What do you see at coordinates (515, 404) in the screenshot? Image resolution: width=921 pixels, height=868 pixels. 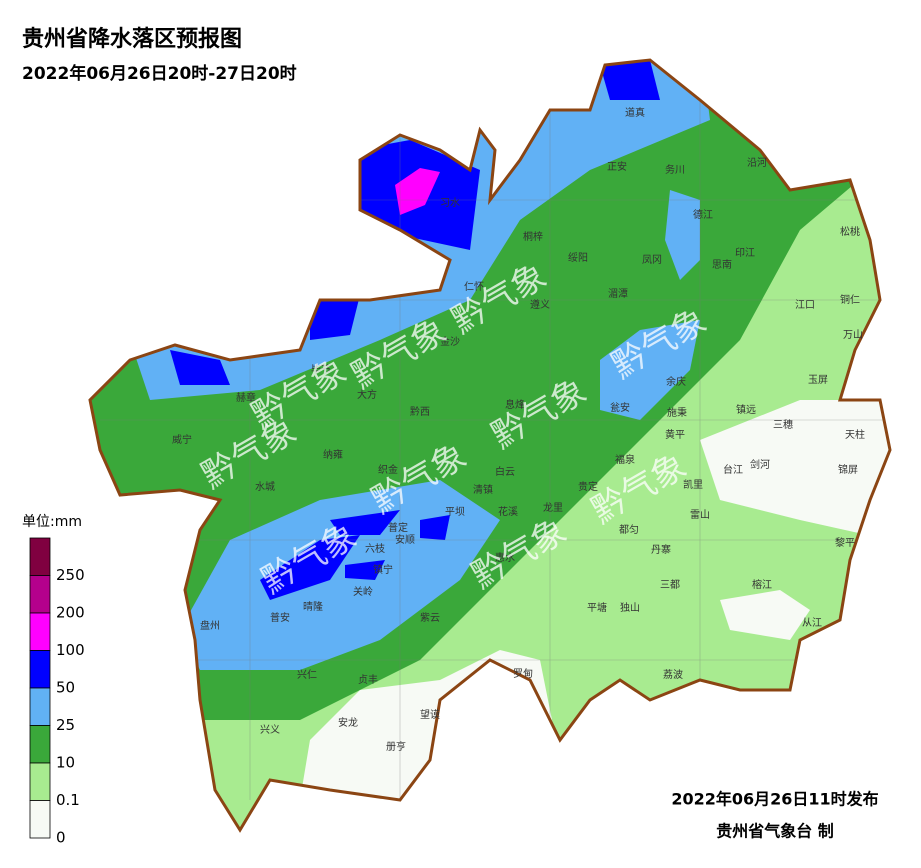 I see `county-label: 息烽` at bounding box center [515, 404].